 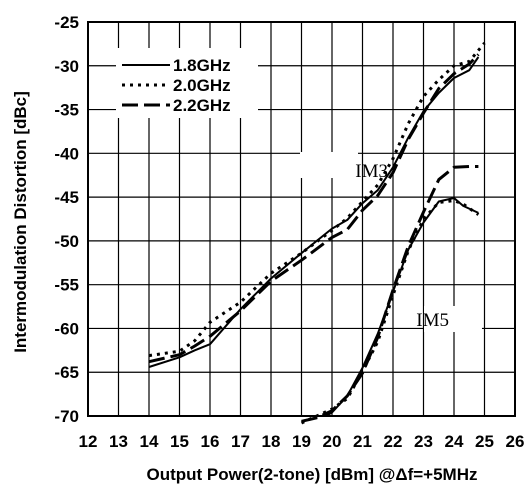 I want to click on y-tick-label: -65, so click(x=66, y=372).